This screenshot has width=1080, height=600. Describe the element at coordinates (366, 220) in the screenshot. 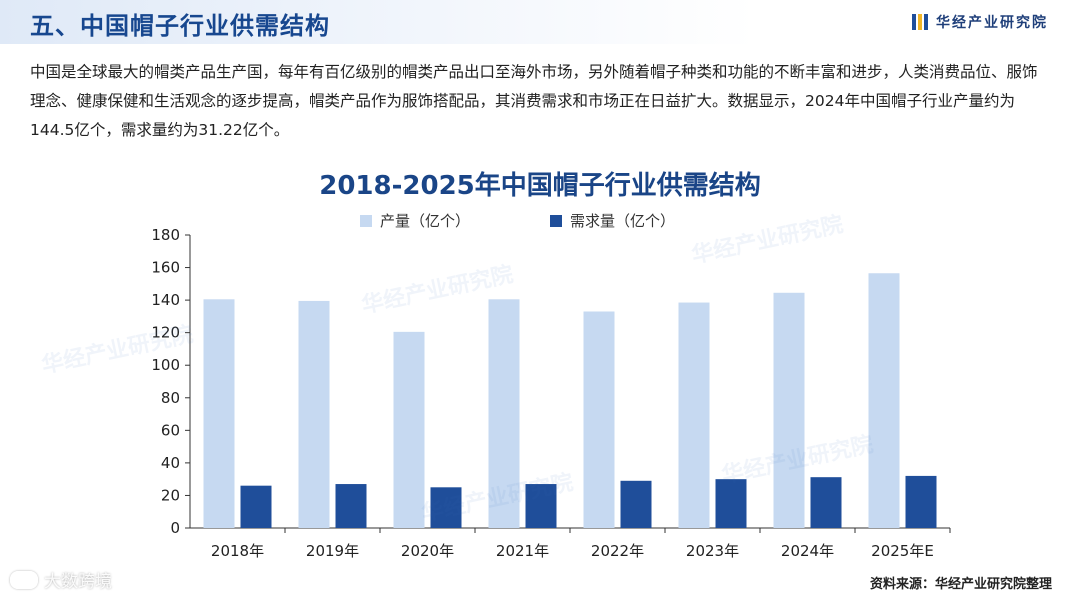

I see `legend-swatch-production` at that location.